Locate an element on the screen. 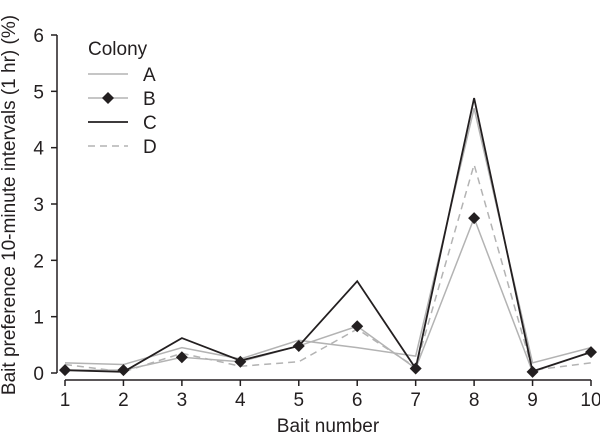  y-tick-label: 5 is located at coordinates (38, 92).